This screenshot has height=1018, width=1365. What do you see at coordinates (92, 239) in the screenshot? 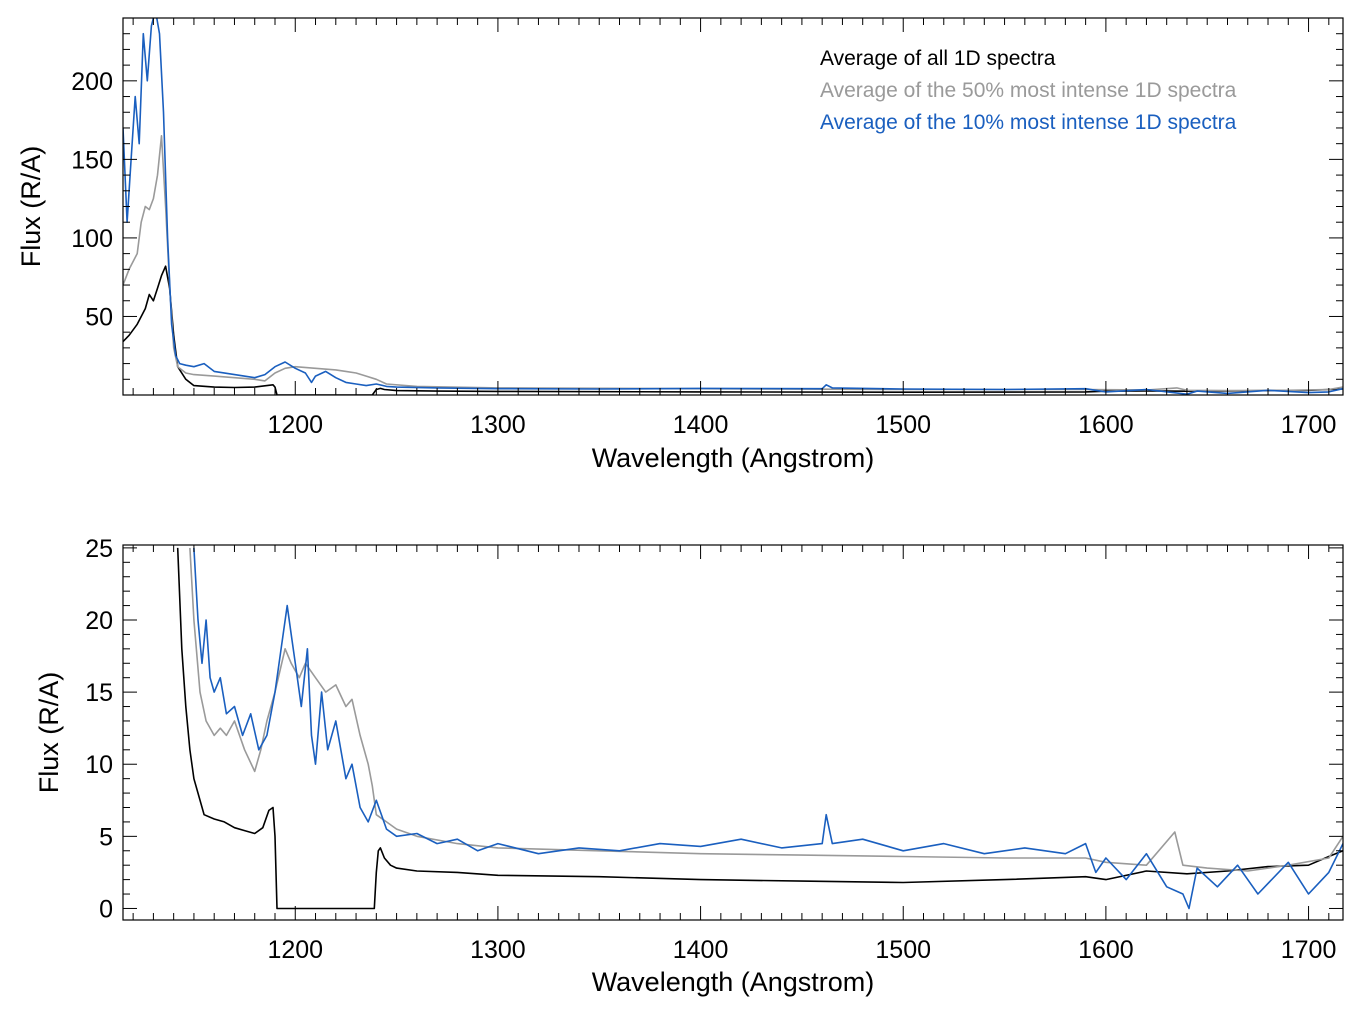
I see `y-tick-label: 100` at bounding box center [92, 239].